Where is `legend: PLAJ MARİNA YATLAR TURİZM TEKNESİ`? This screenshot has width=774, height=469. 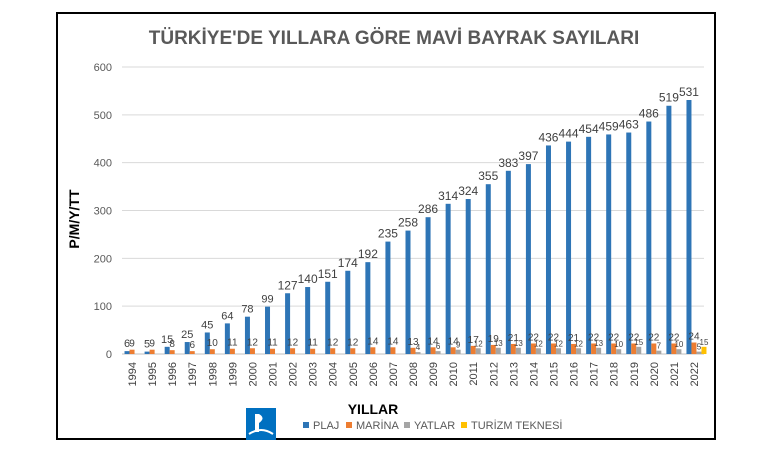 legend: PLAJ MARİNA YATLAR TURİZM TEKNESİ is located at coordinates (432, 425).